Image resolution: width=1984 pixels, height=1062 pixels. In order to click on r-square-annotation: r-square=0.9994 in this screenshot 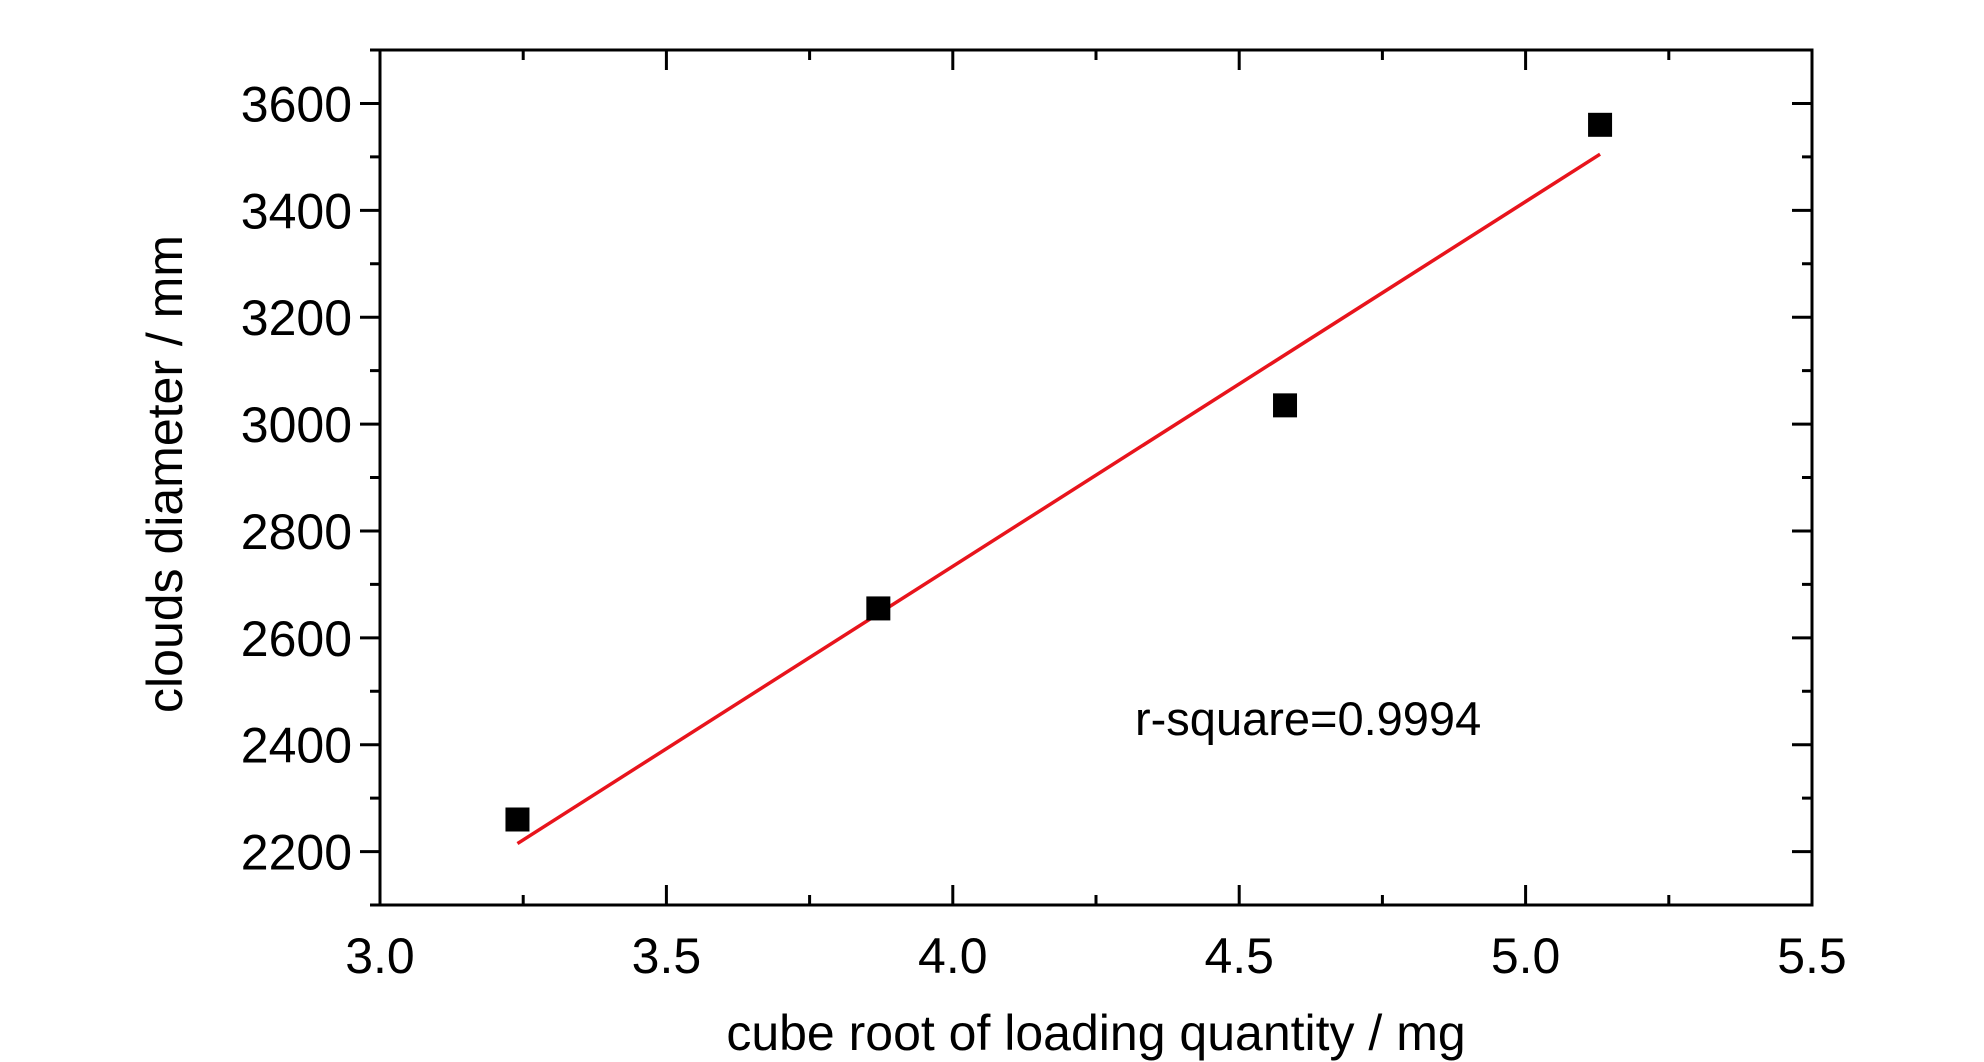, I will do `click(1308, 718)`.